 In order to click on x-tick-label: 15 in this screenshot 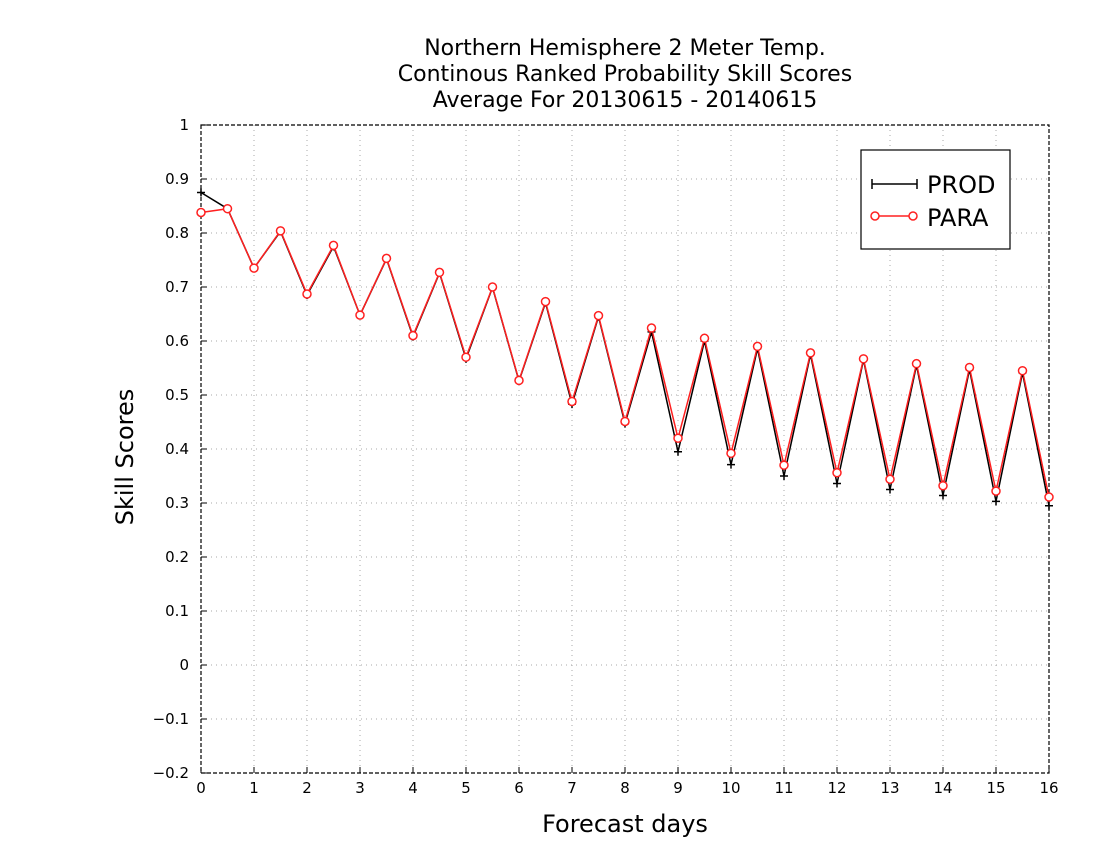, I will do `click(995, 788)`.